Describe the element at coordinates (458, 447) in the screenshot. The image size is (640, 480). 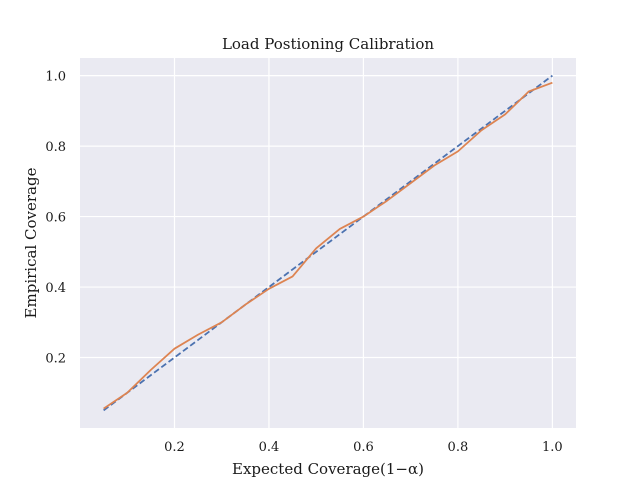
I see `x-tick-label: 0.8` at that location.